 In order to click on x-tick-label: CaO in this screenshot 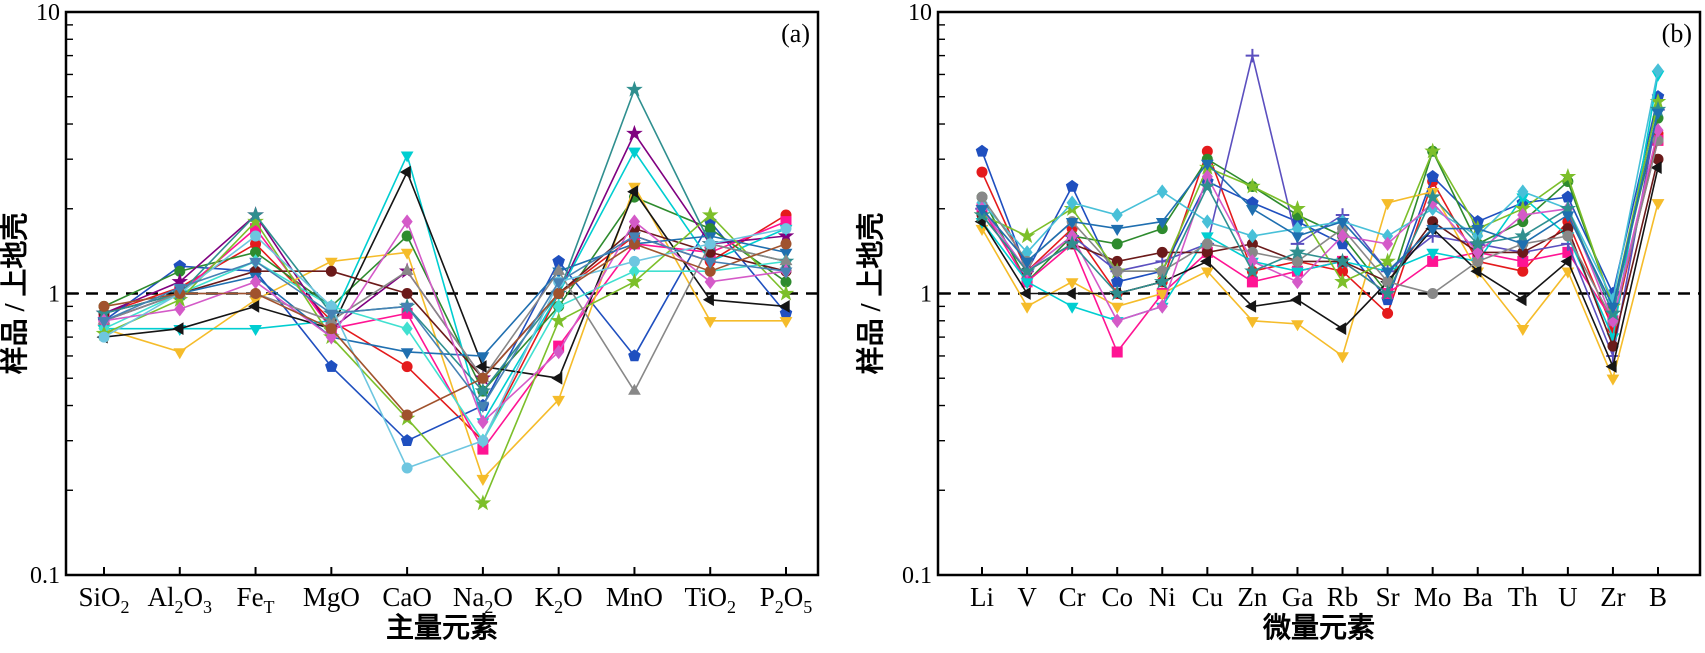, I will do `click(407, 597)`.